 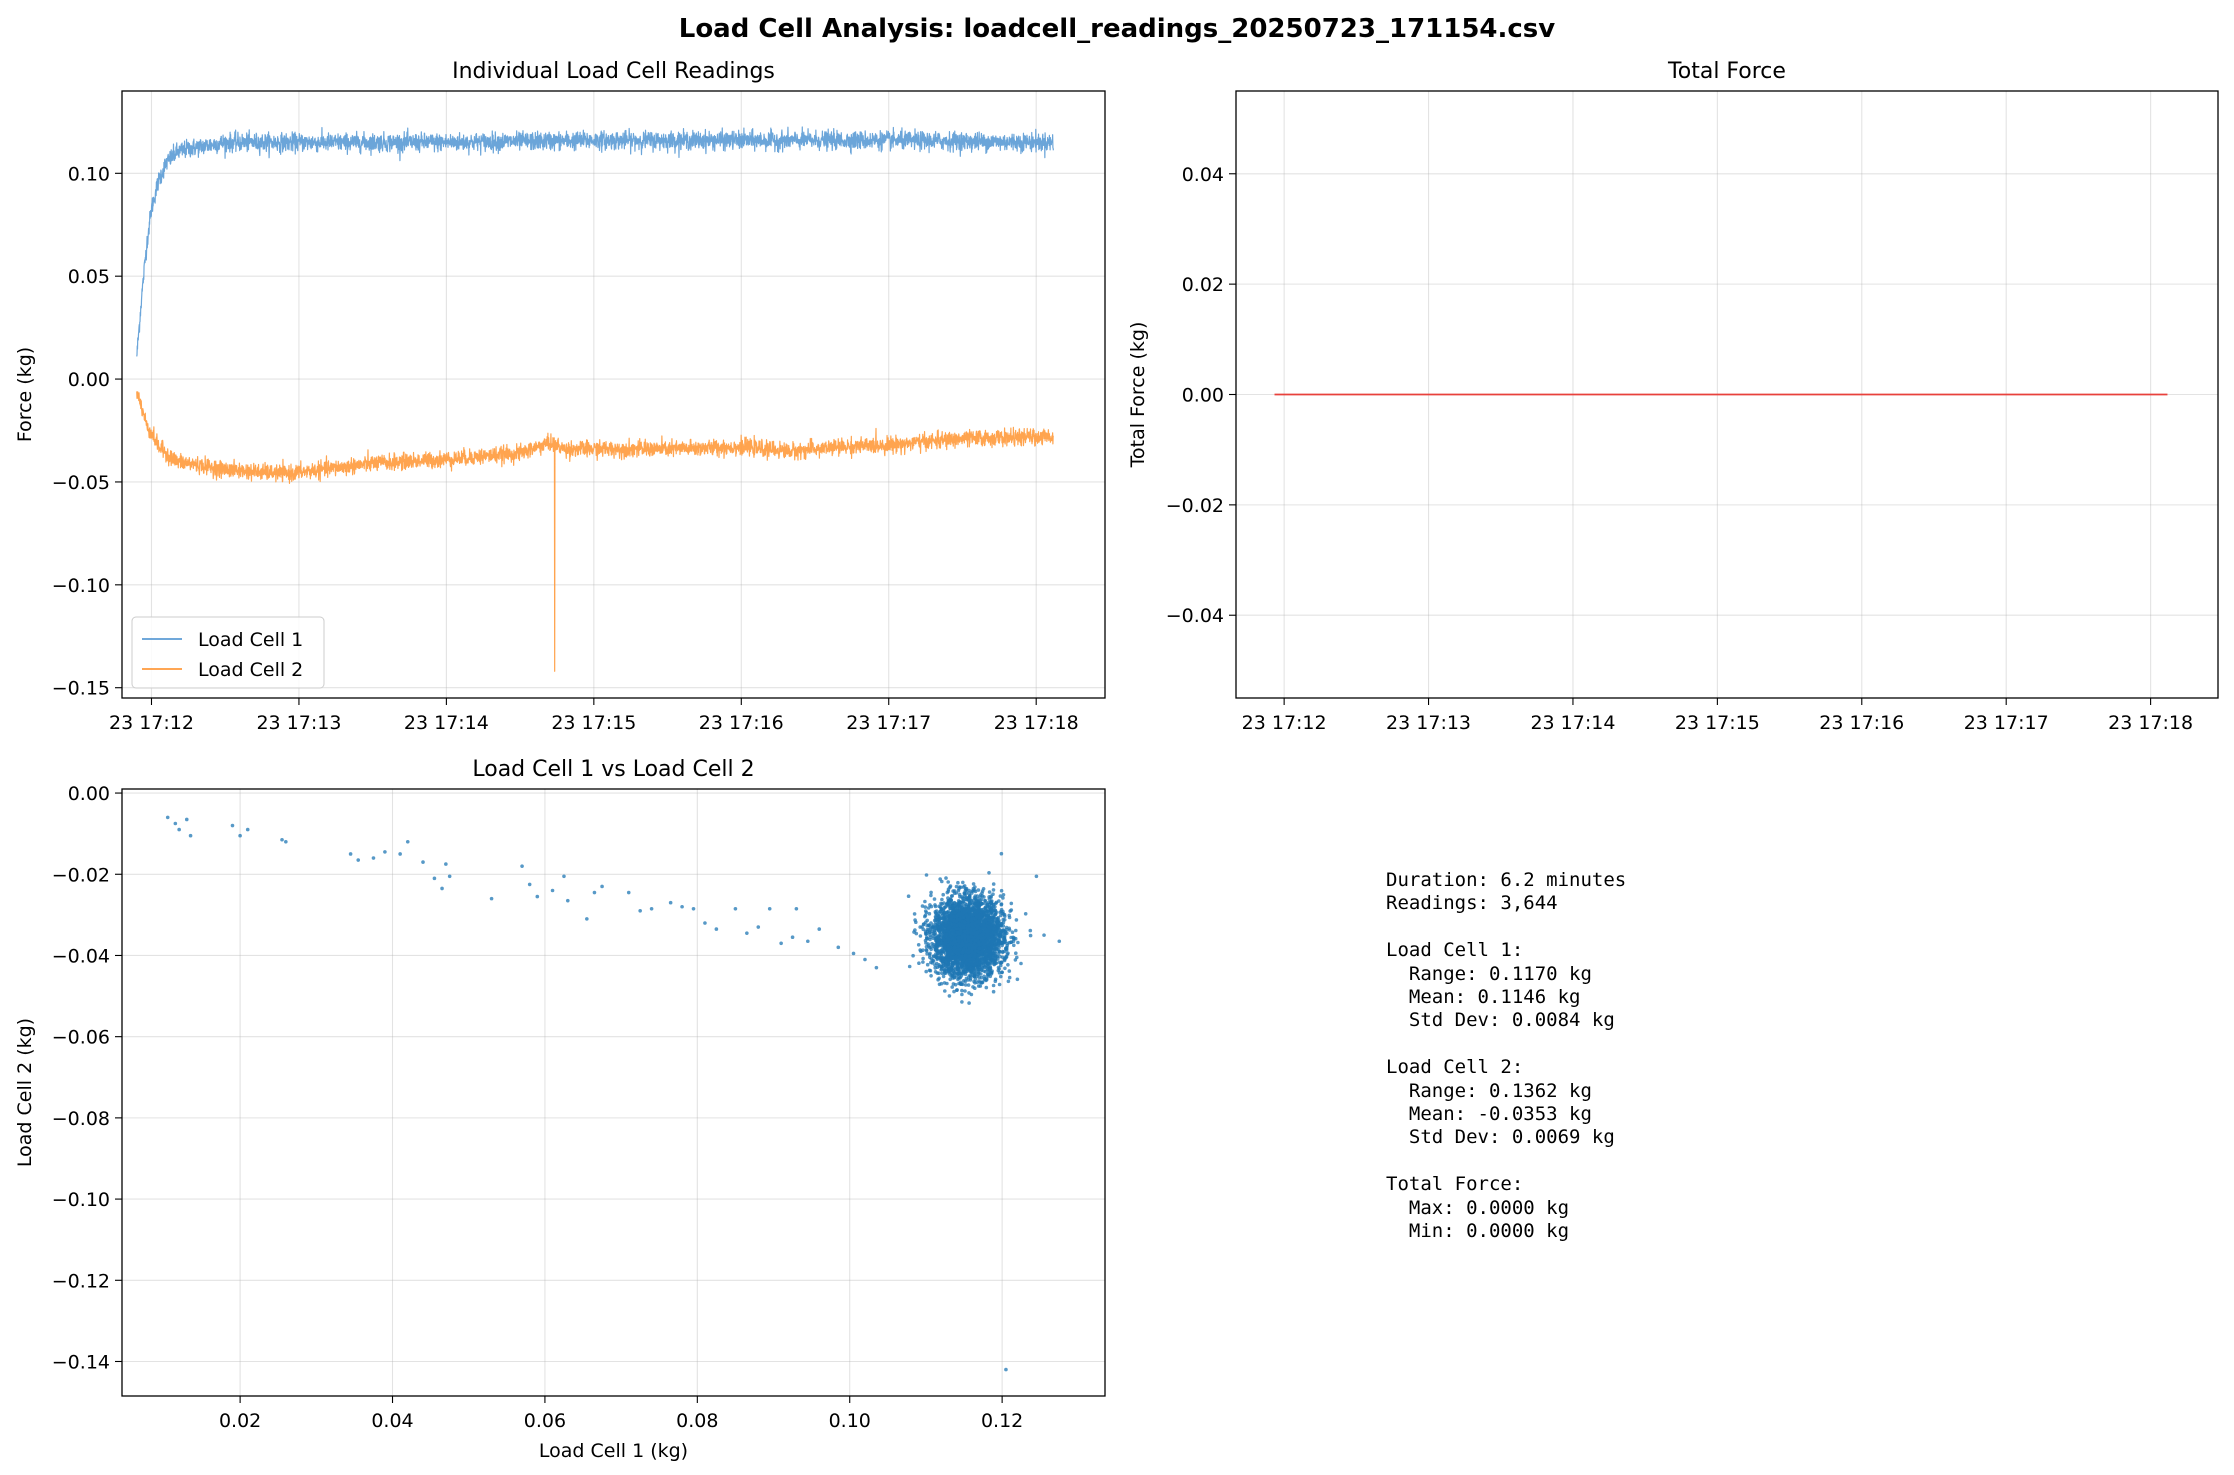 I want to click on y-tick-label: −0.05, so click(x=81, y=483).